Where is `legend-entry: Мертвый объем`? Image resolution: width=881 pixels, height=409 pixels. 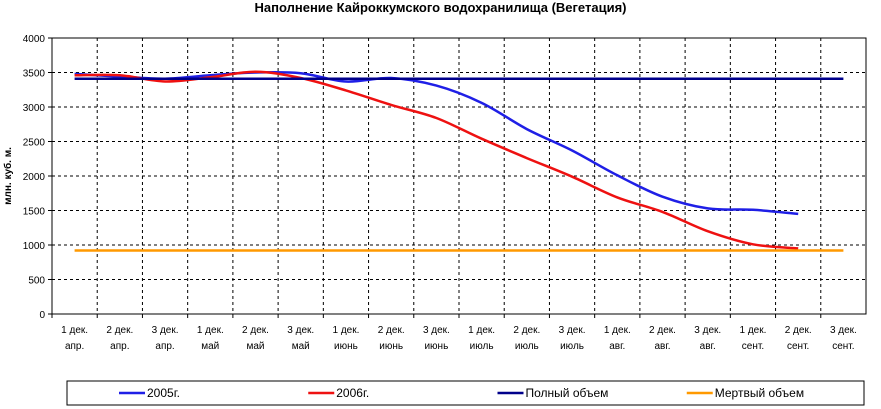 legend-entry: Мертвый объем is located at coordinates (759, 393).